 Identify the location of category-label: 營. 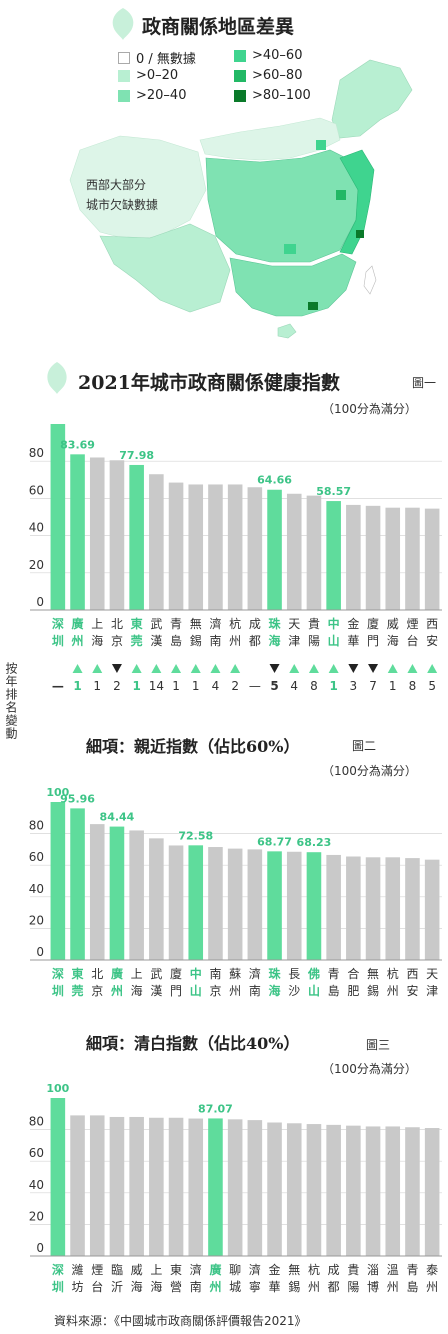
(176, 1287).